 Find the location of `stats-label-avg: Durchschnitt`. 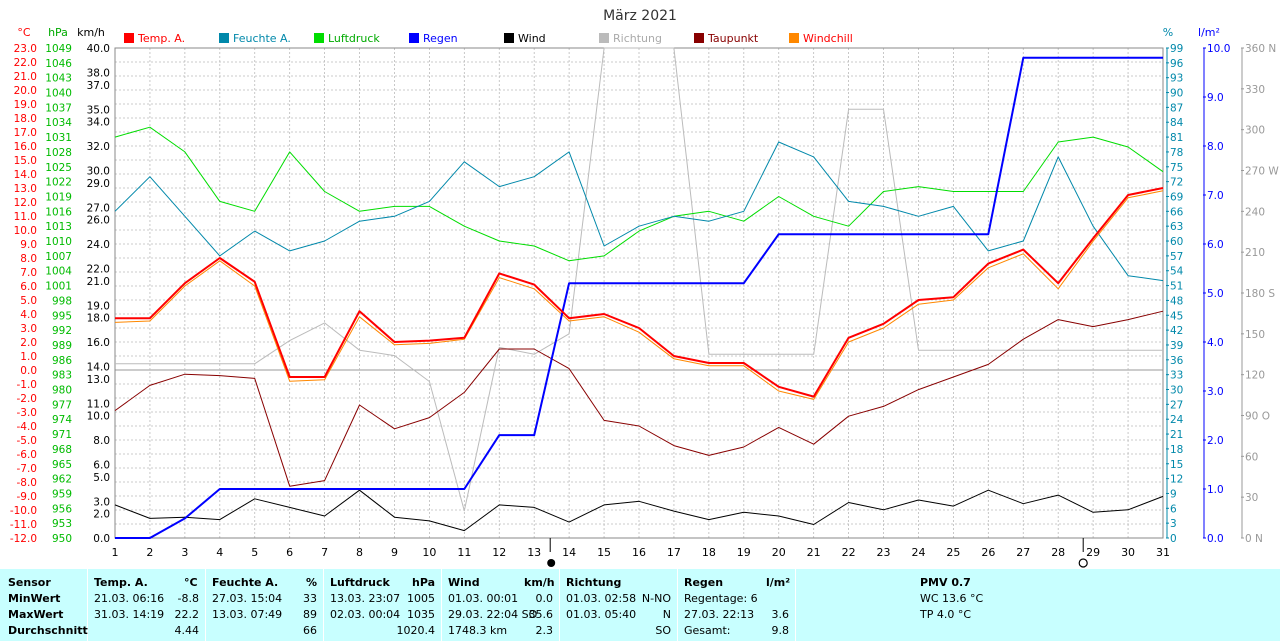

stats-label-avg: Durchschnitt is located at coordinates (48, 630).